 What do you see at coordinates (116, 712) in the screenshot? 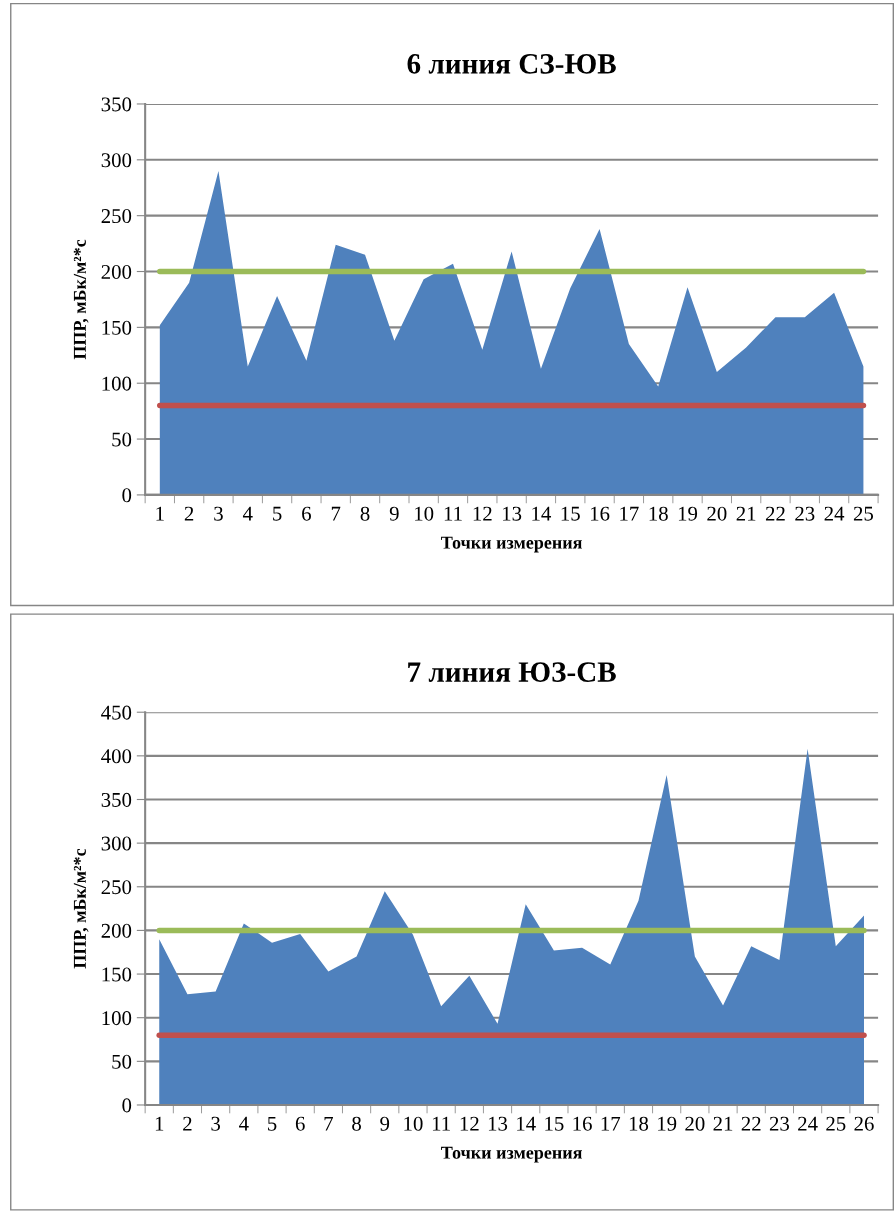
I see `y-tick-label: 450` at bounding box center [116, 712].